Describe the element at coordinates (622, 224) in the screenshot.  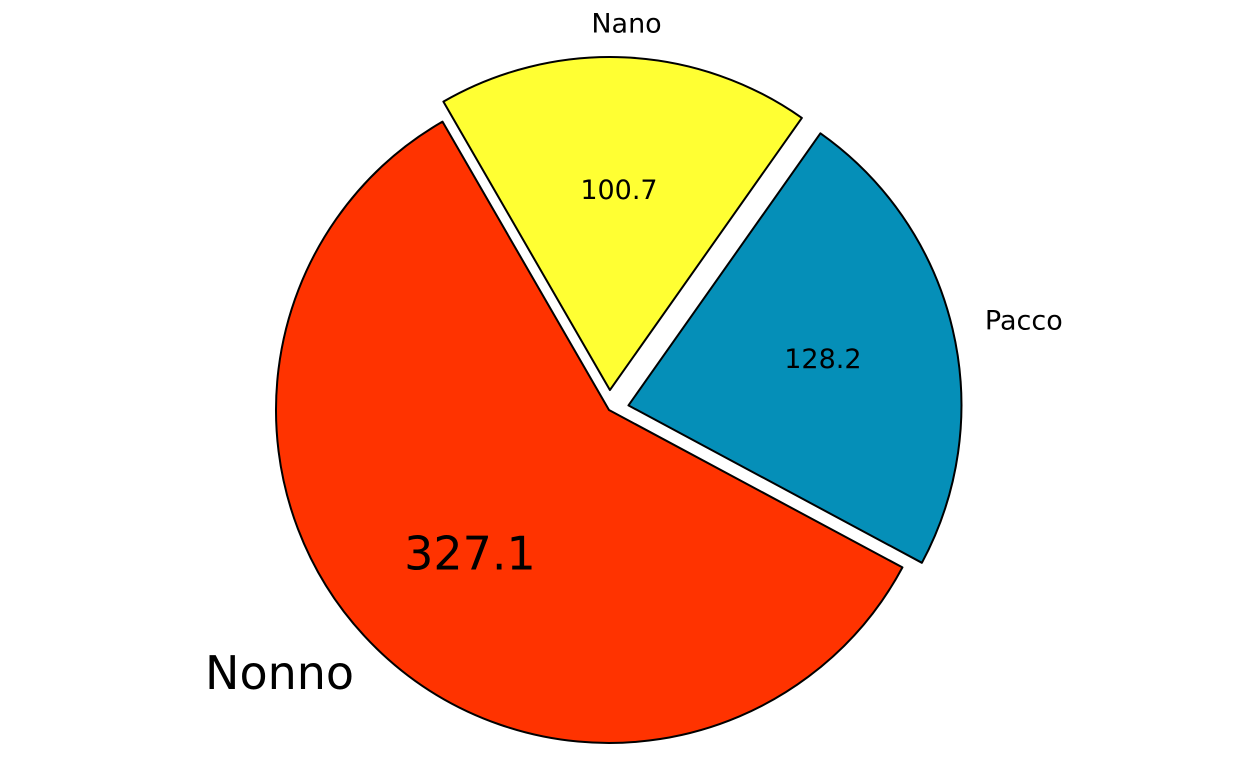
I see `pie-slice-nano` at that location.